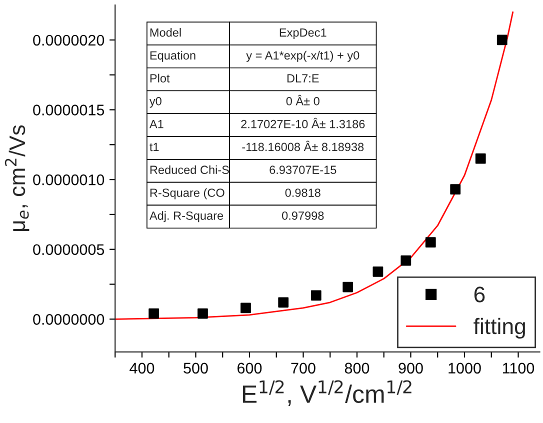  I want to click on x-tick-label: 500, so click(196, 368).